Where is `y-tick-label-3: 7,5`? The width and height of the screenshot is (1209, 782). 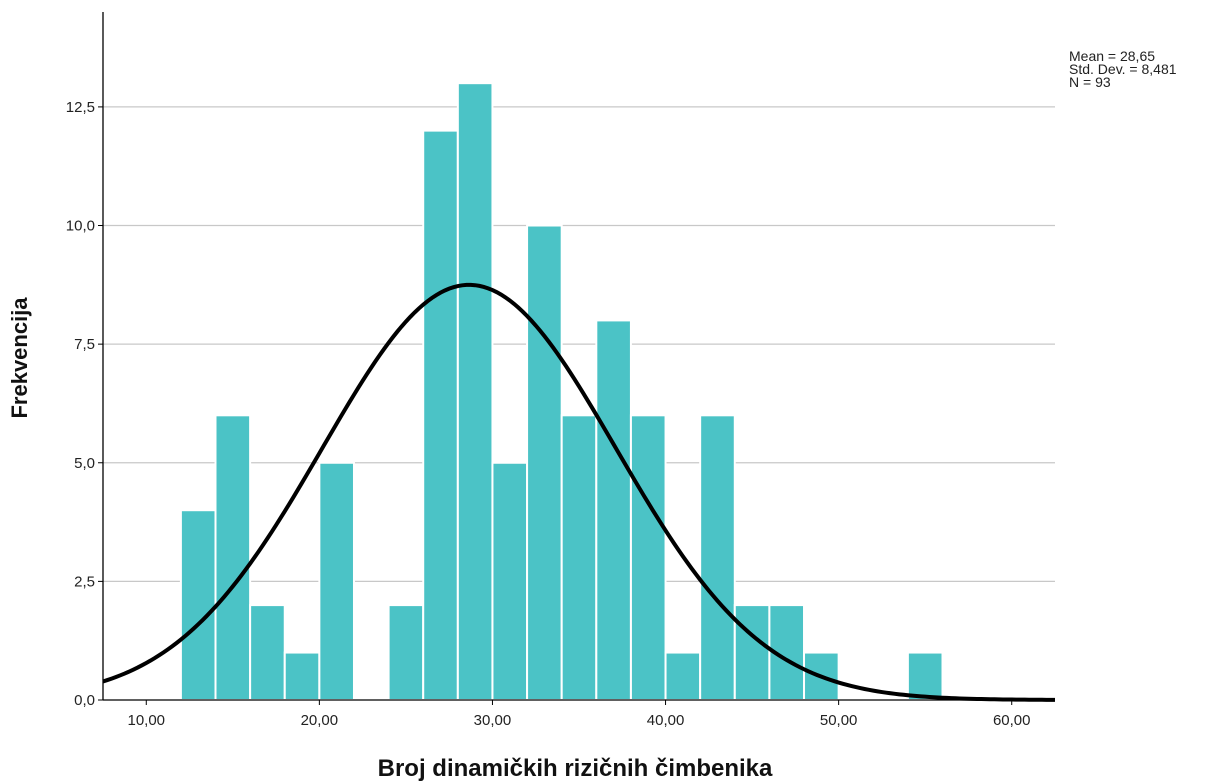
y-tick-label-3: 7,5 is located at coordinates (84, 344).